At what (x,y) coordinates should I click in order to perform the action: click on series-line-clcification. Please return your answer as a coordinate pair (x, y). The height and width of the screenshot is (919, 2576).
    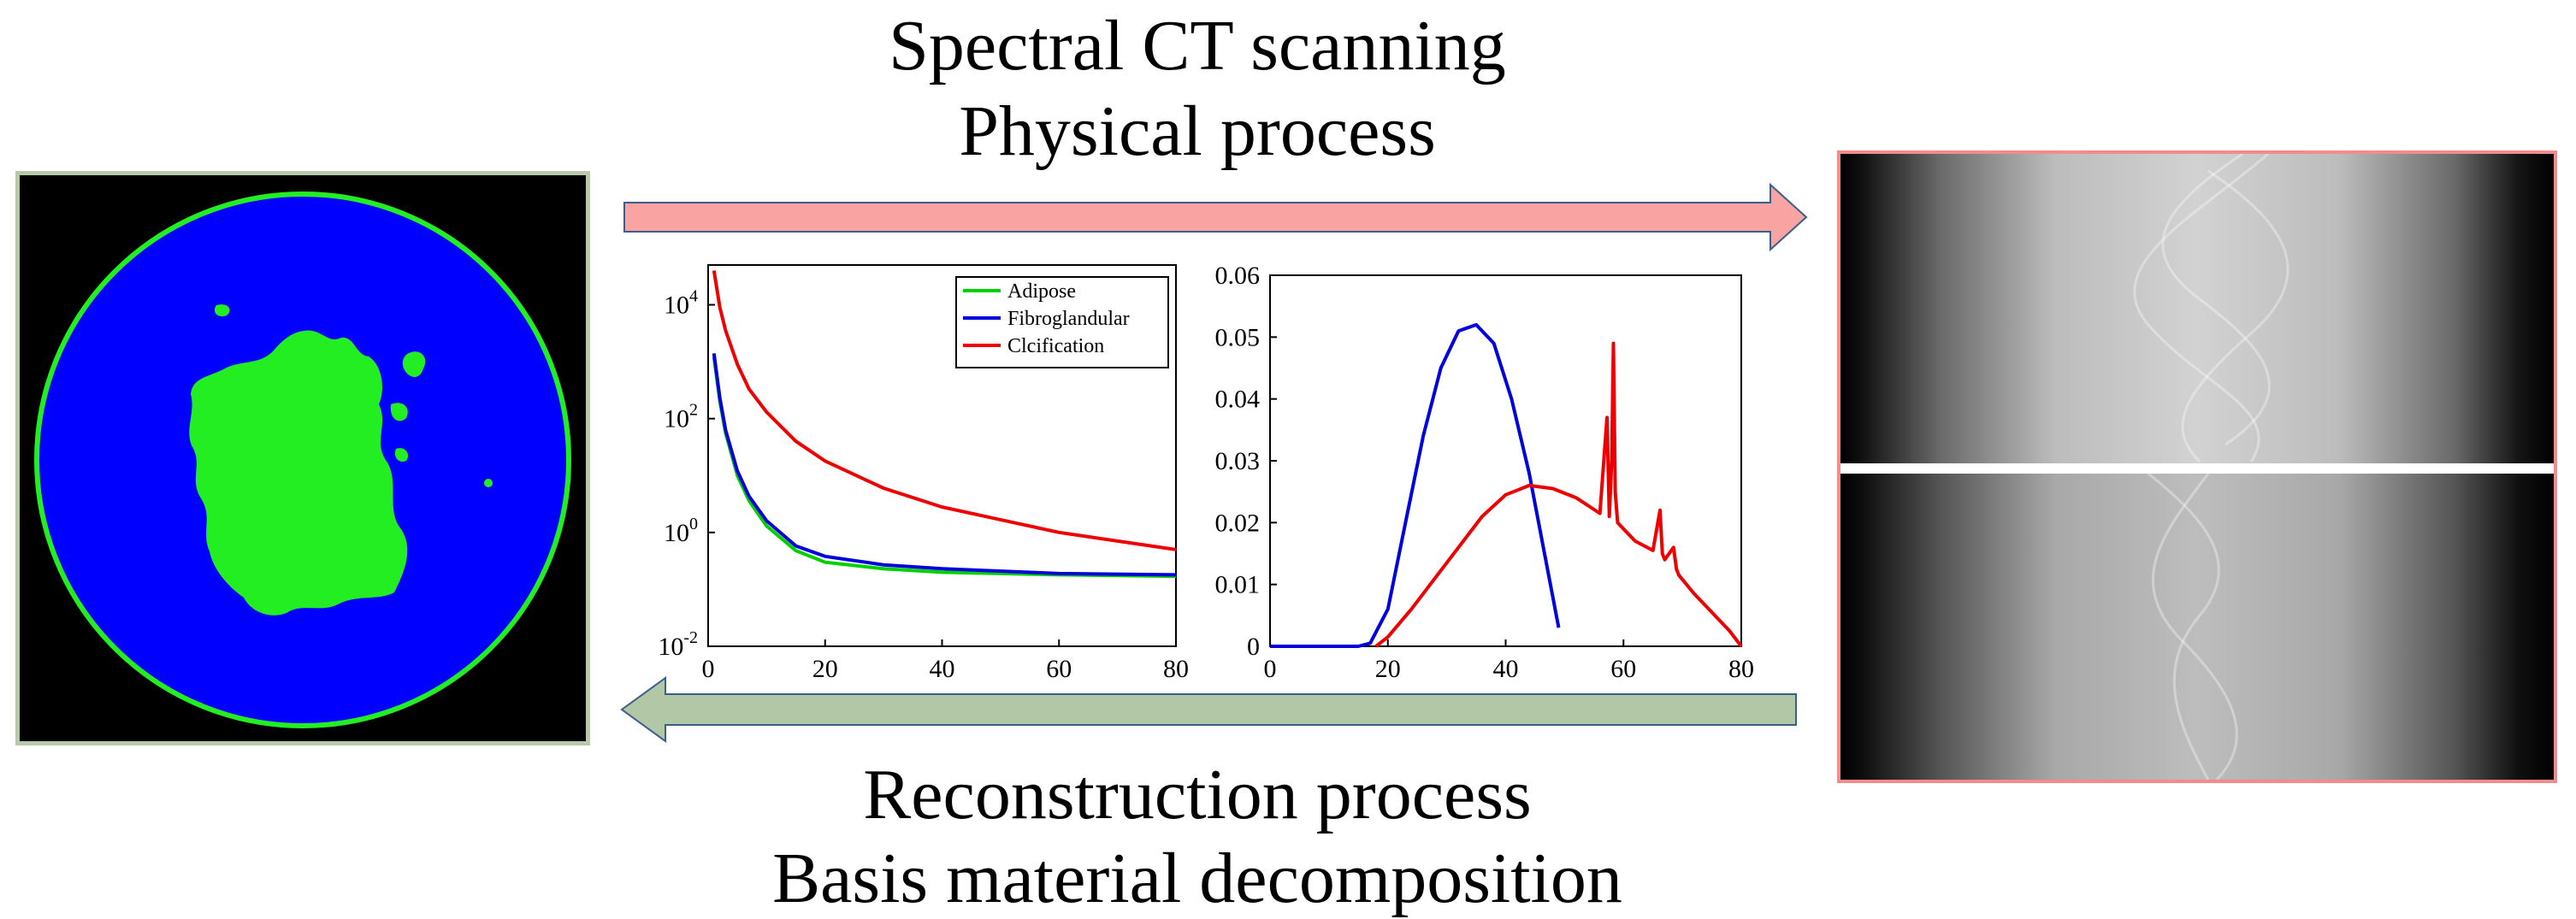
    Looking at the image, I should click on (944, 411).